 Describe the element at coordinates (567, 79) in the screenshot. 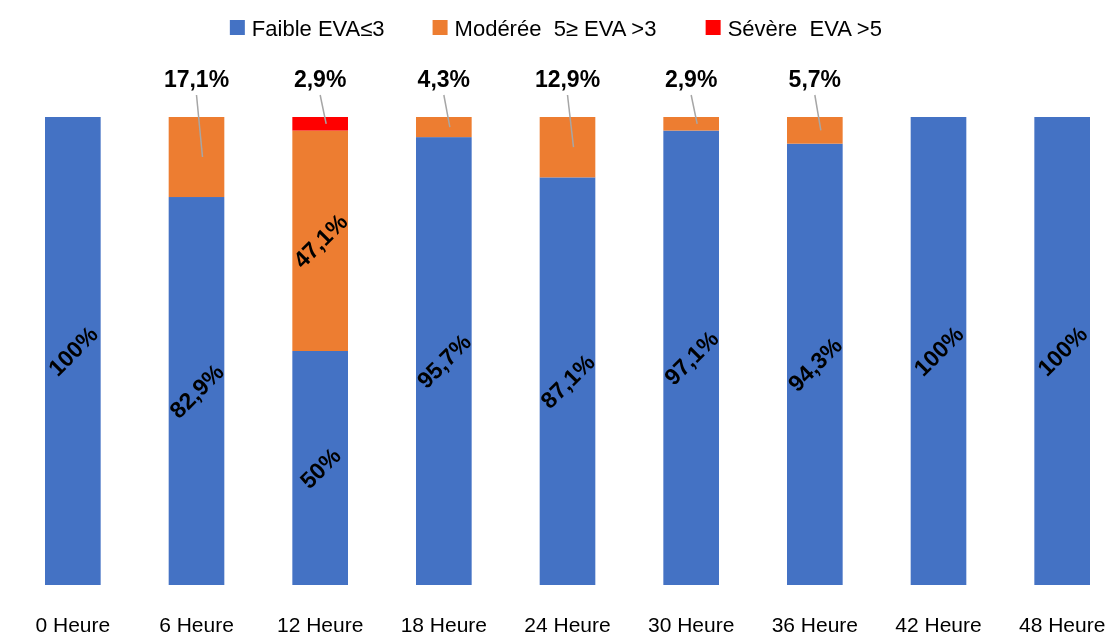

I see `data-label: 12,9%` at that location.